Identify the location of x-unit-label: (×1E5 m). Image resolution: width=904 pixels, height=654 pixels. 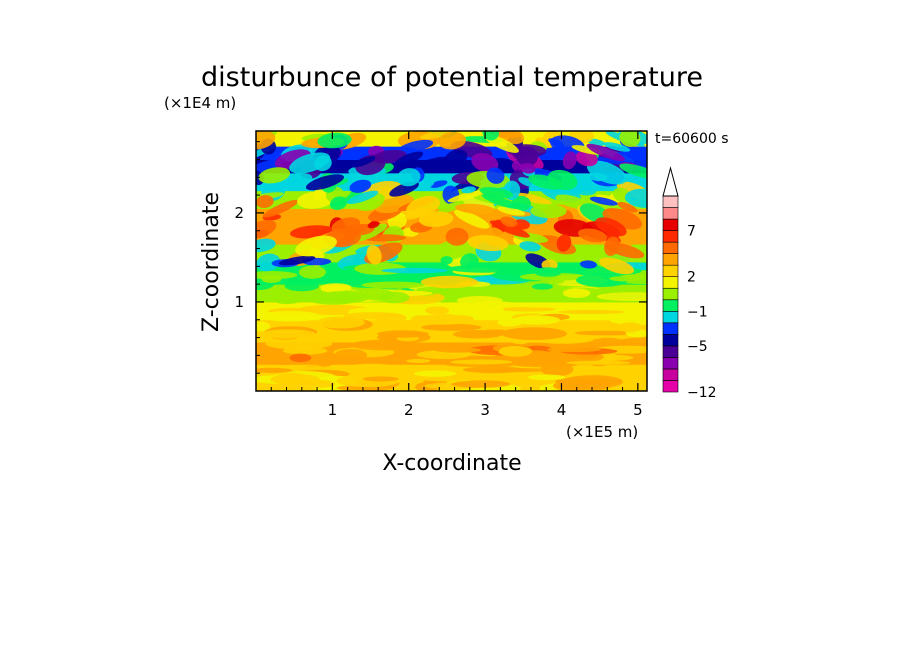
(602, 432).